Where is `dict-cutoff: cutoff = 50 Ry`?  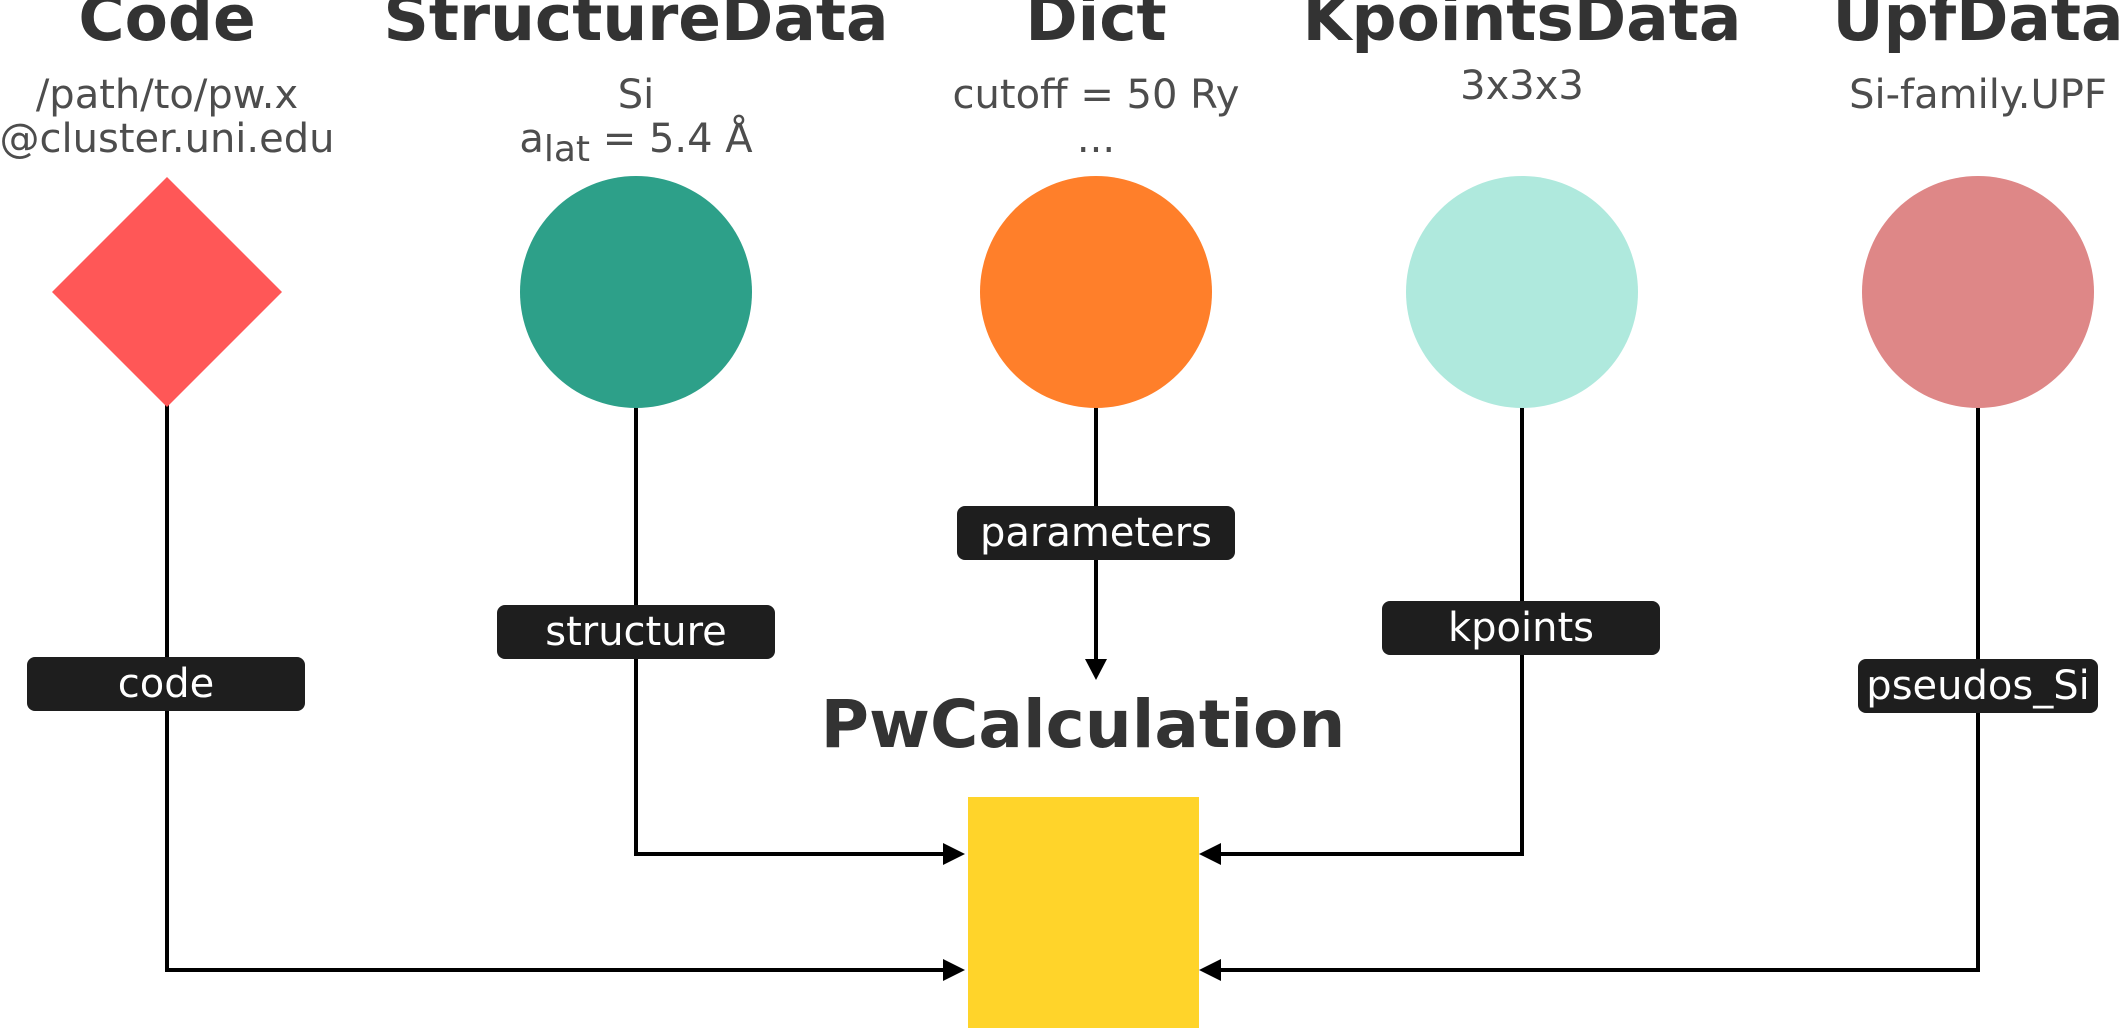 dict-cutoff: cutoff = 50 Ry is located at coordinates (1096, 95).